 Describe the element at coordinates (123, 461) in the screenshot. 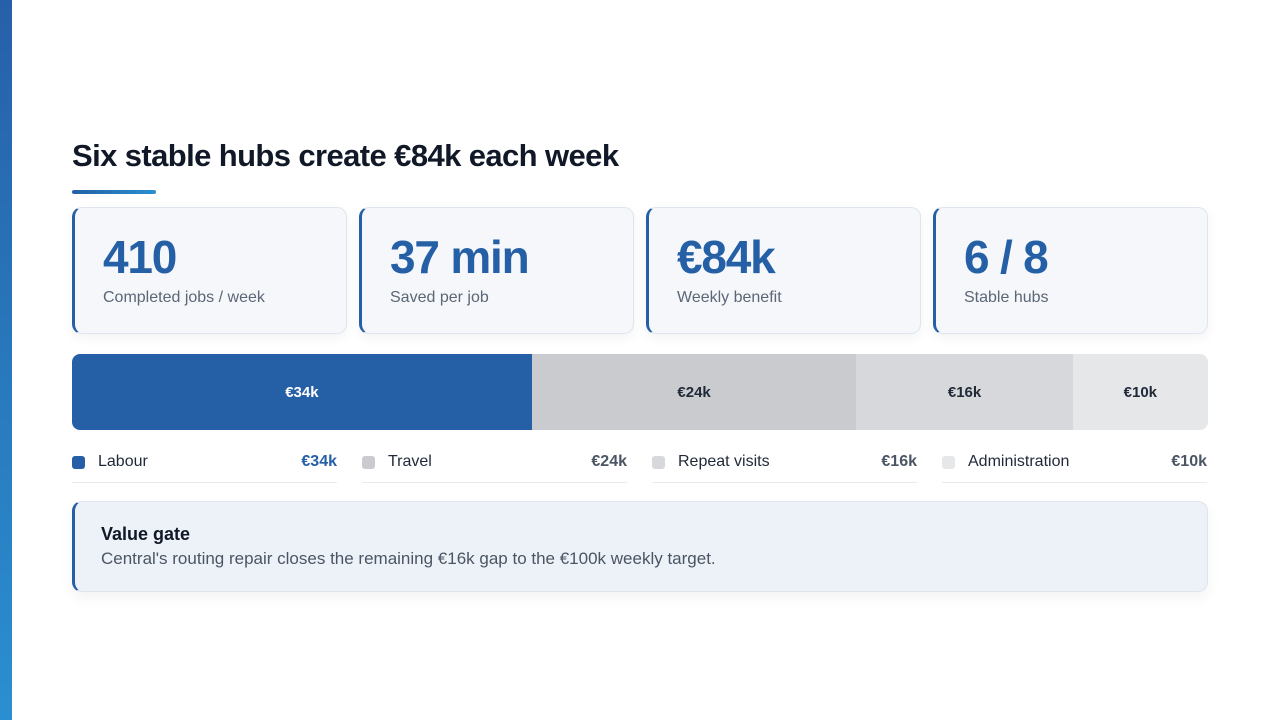

I see `legend-name: Labour` at that location.